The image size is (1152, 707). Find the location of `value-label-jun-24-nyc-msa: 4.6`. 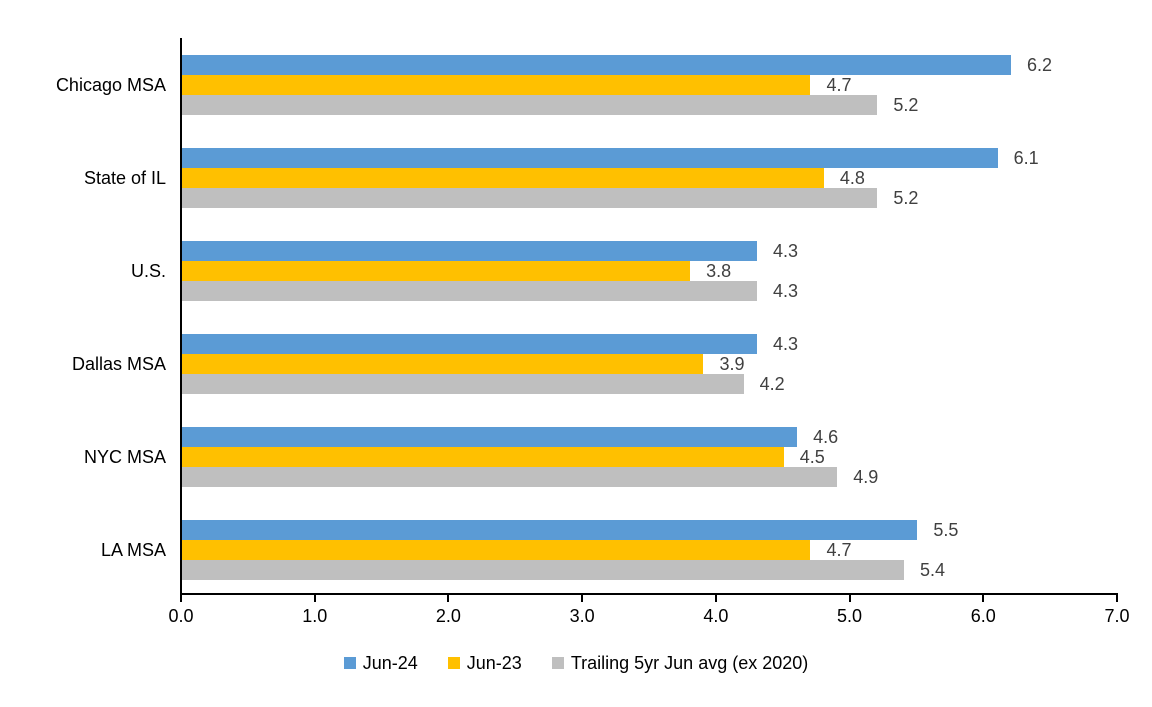

value-label-jun-24-nyc-msa: 4.6 is located at coordinates (826, 437).